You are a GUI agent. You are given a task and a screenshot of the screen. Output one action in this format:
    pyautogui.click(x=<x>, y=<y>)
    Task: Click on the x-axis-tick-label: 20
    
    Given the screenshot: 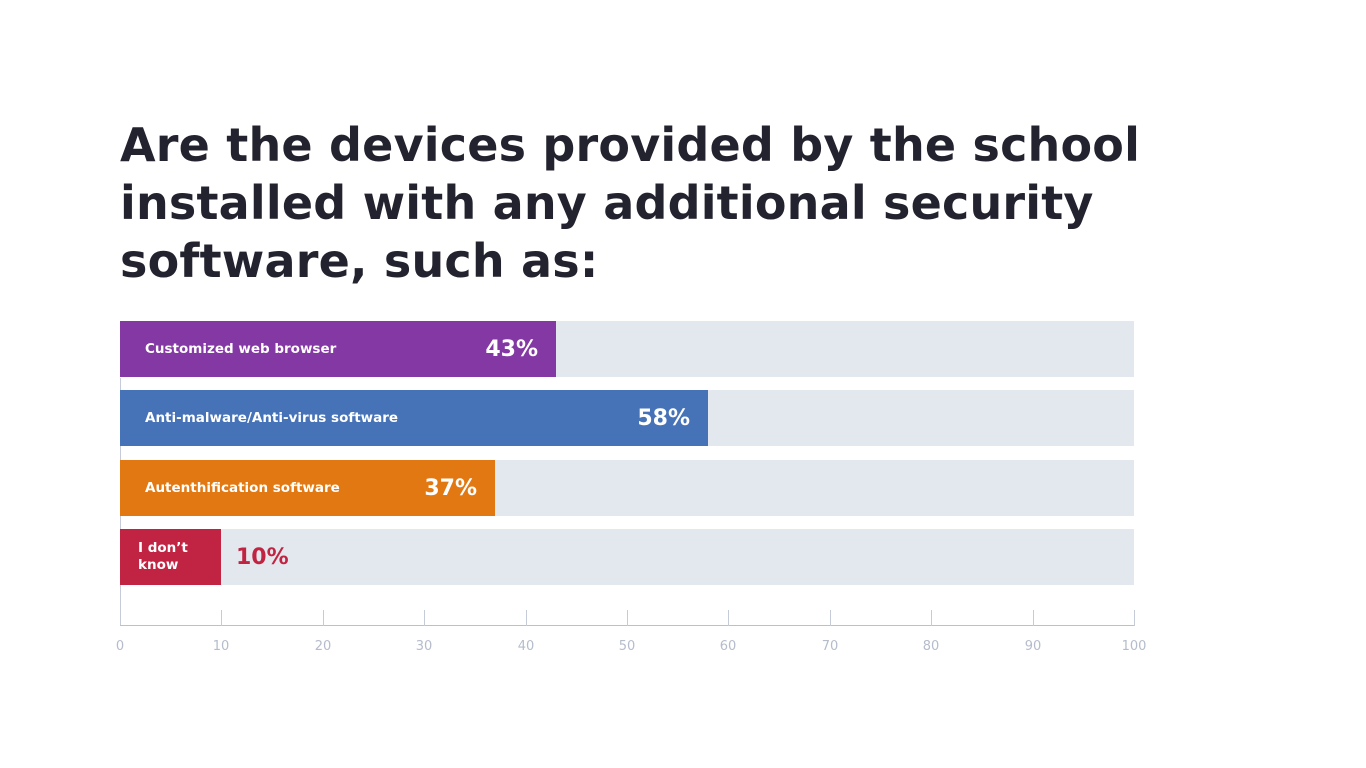 What is the action you would take?
    pyautogui.click(x=323, y=646)
    